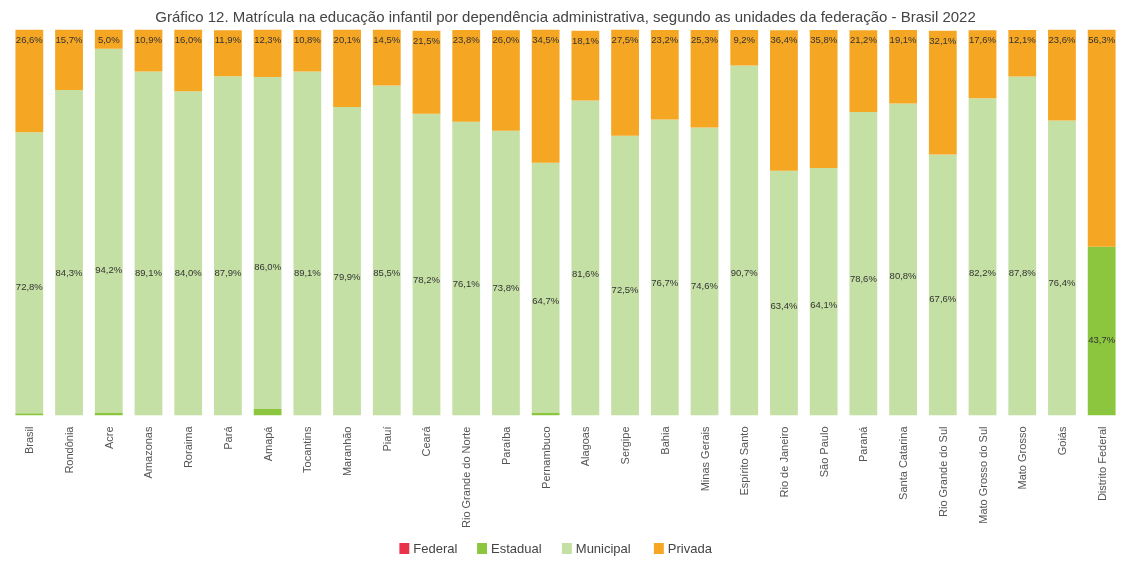 This screenshot has height=585, width=1147. Describe the element at coordinates (982, 475) in the screenshot. I see `x-tick-label: Mato Grosso do Sul` at that location.